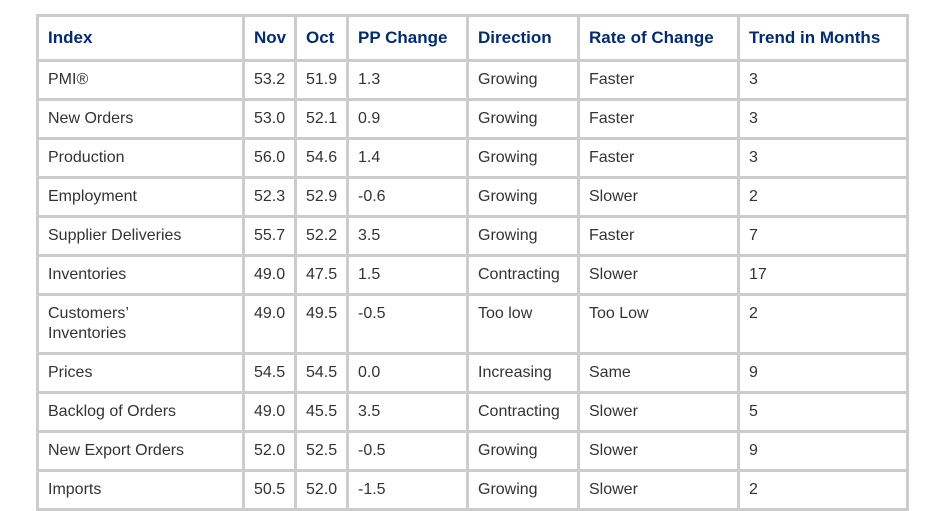 The width and height of the screenshot is (946, 511). What do you see at coordinates (321, 451) in the screenshot?
I see `cell-oct: 52.5` at bounding box center [321, 451].